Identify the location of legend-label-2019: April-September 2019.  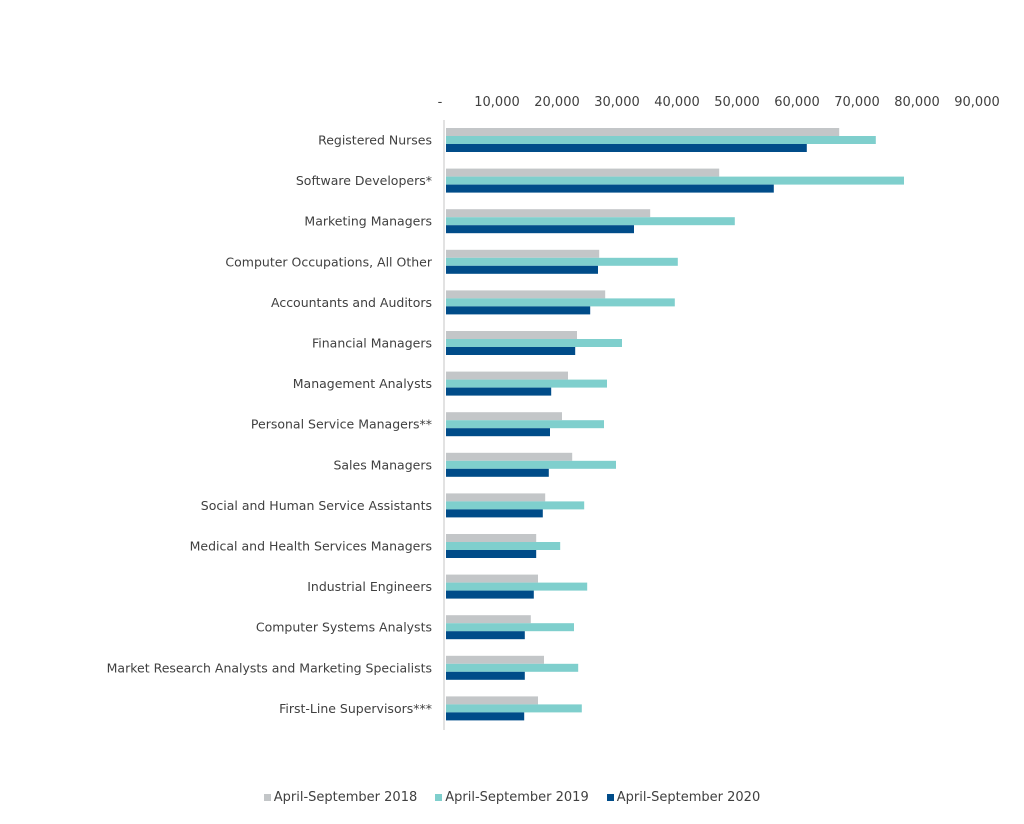
(517, 797).